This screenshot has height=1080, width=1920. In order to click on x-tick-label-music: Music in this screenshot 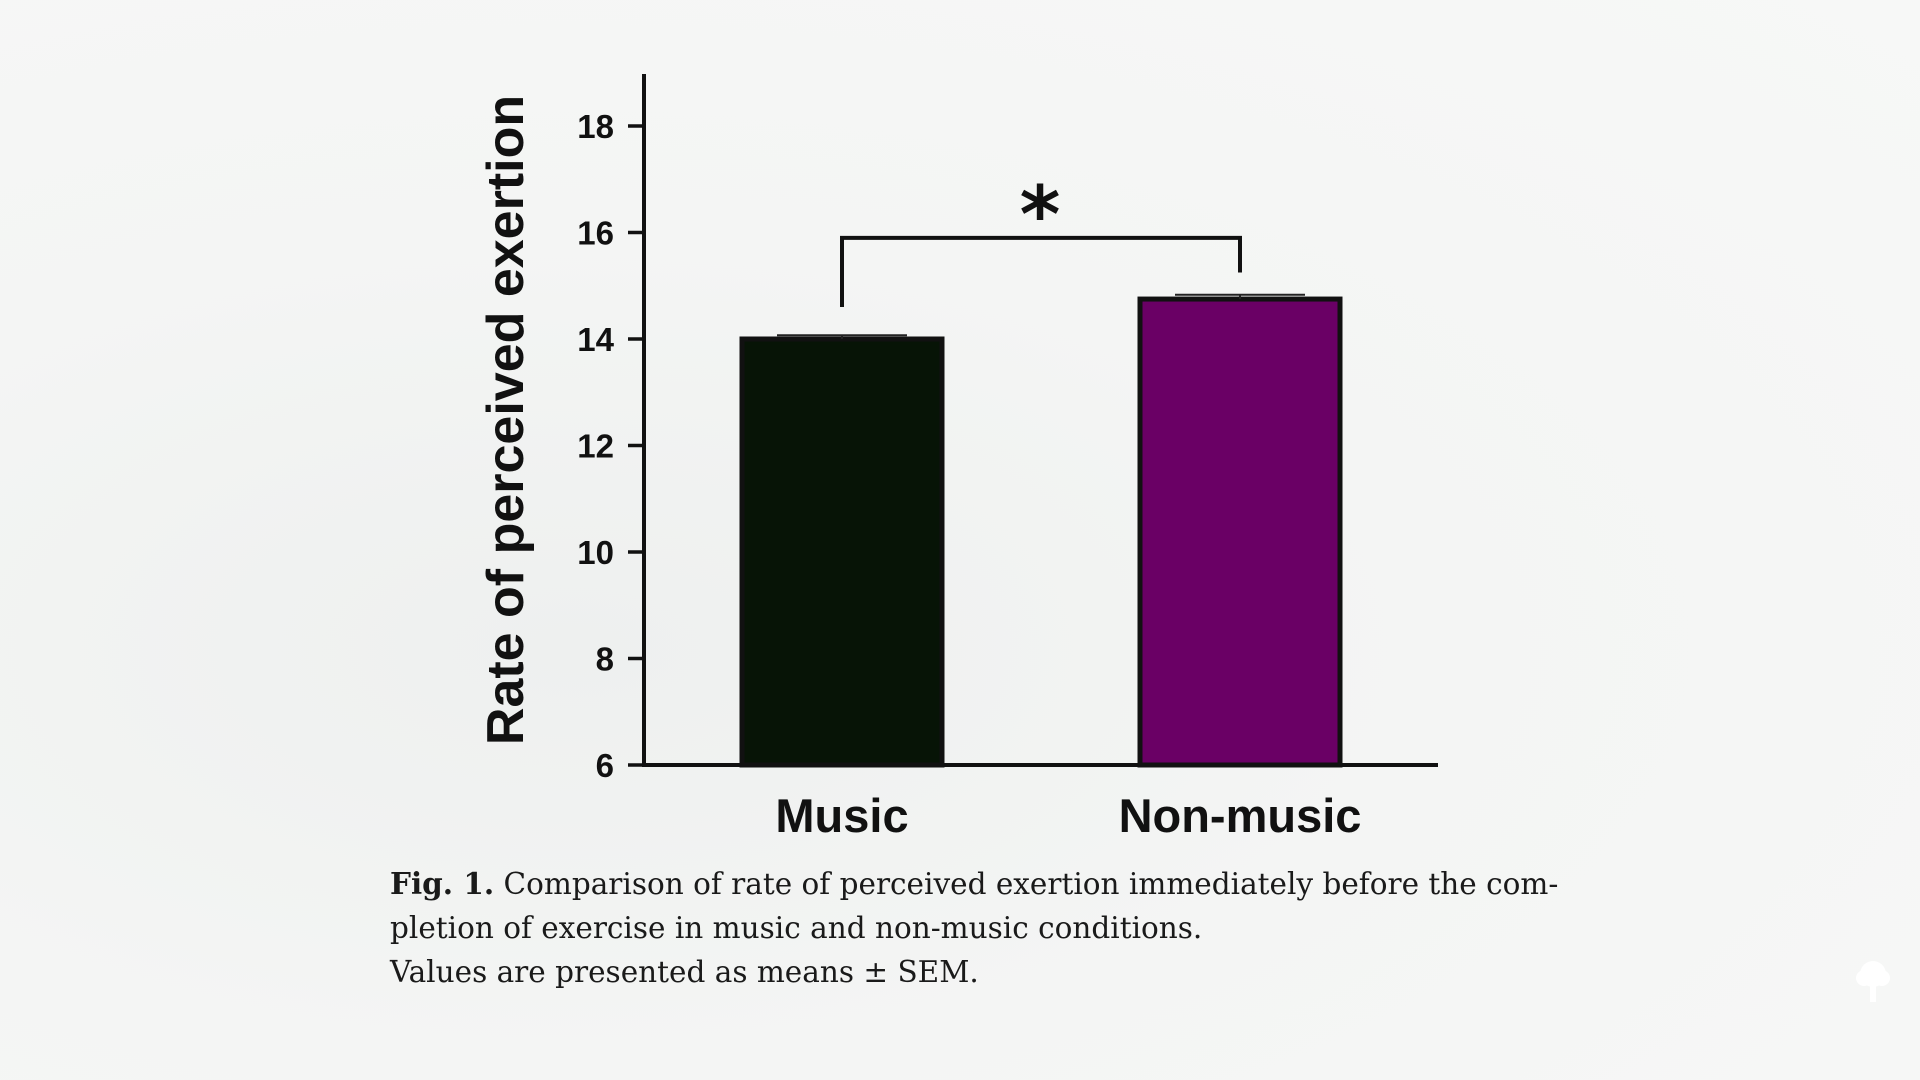, I will do `click(841, 815)`.